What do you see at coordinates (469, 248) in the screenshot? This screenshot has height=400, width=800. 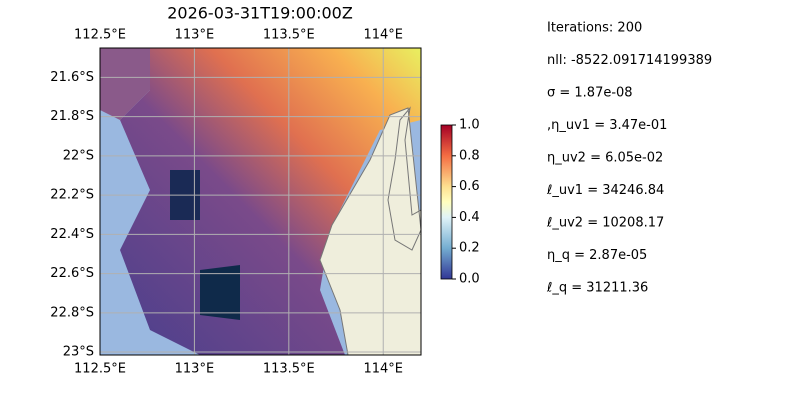 I see `colorbar-tick-label: 0.2` at bounding box center [469, 248].